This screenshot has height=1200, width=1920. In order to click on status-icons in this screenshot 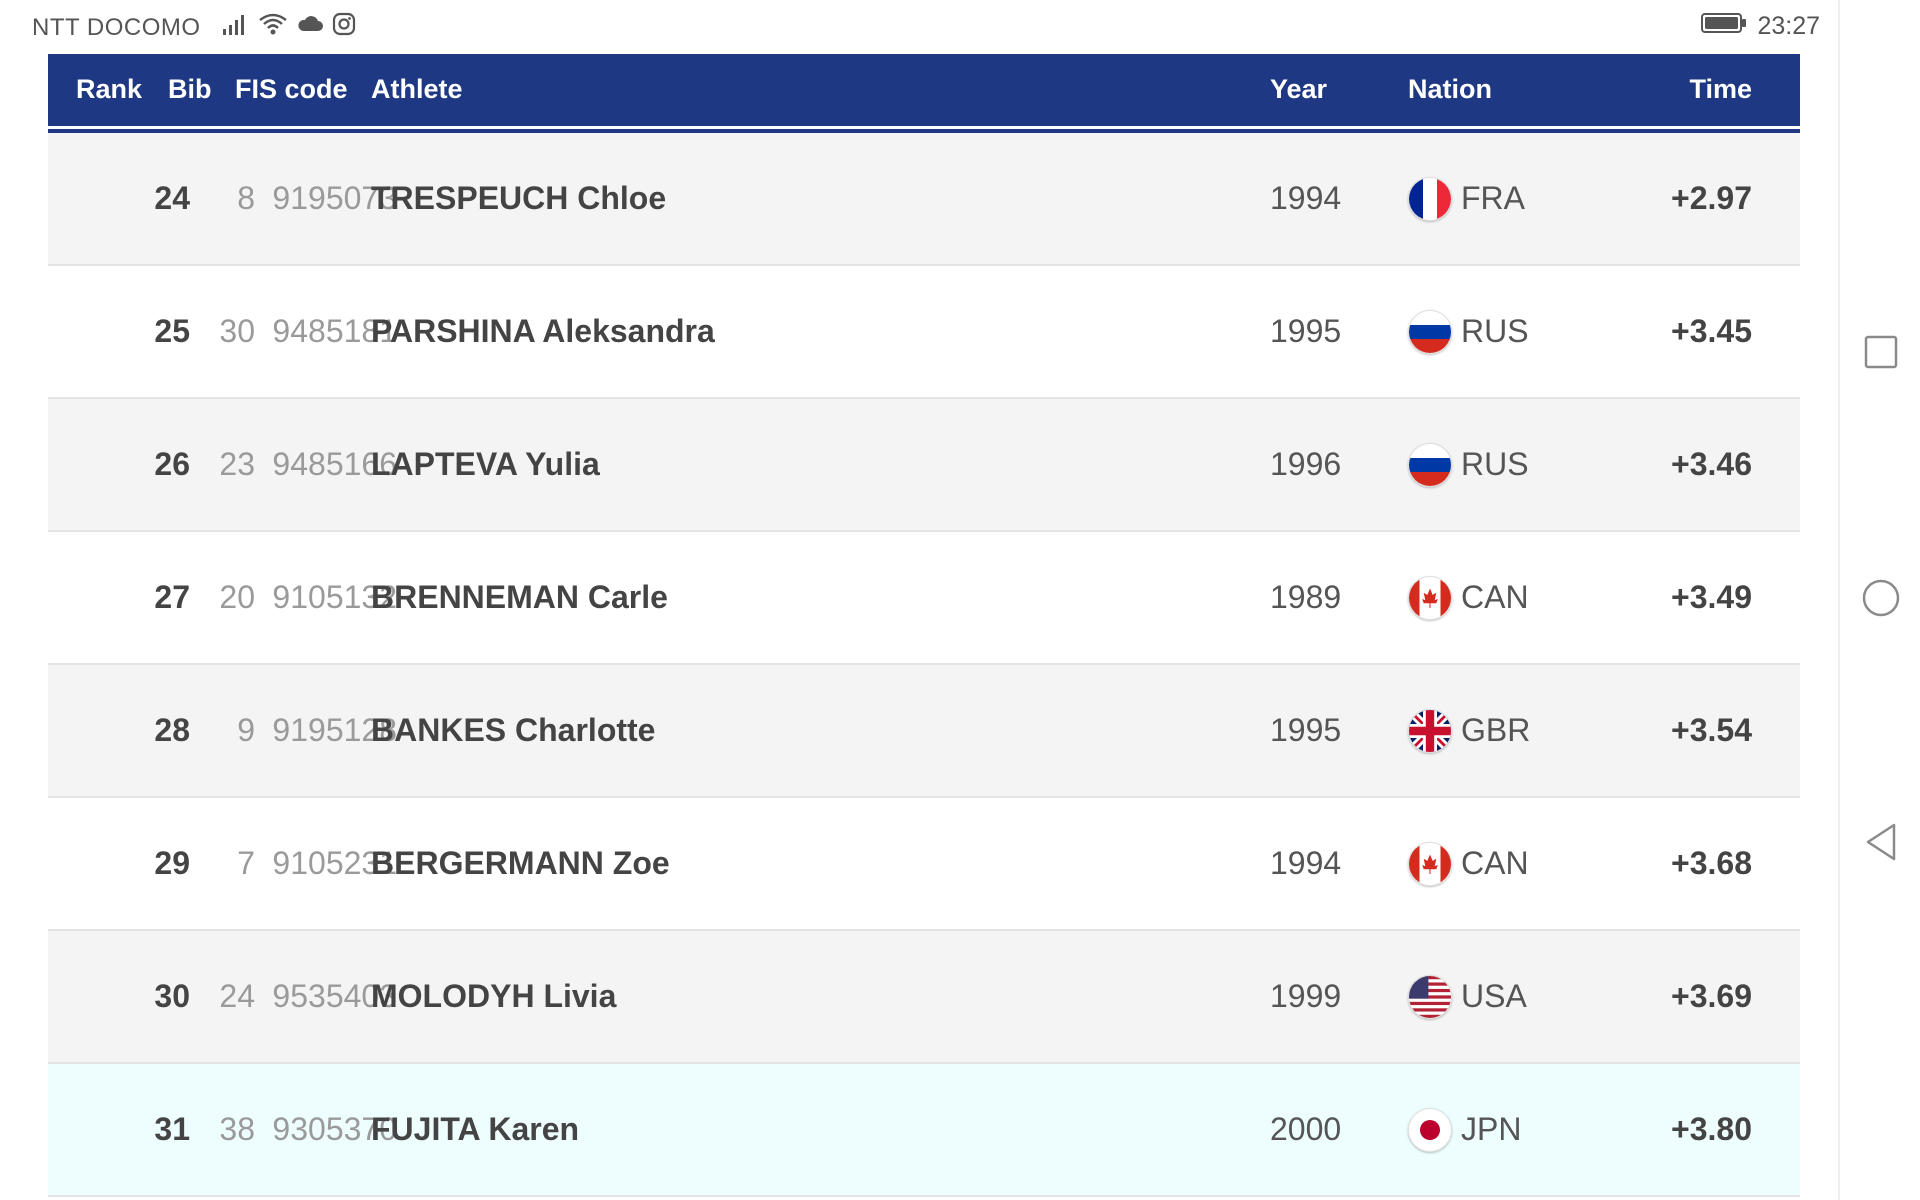, I will do `click(289, 27)`.